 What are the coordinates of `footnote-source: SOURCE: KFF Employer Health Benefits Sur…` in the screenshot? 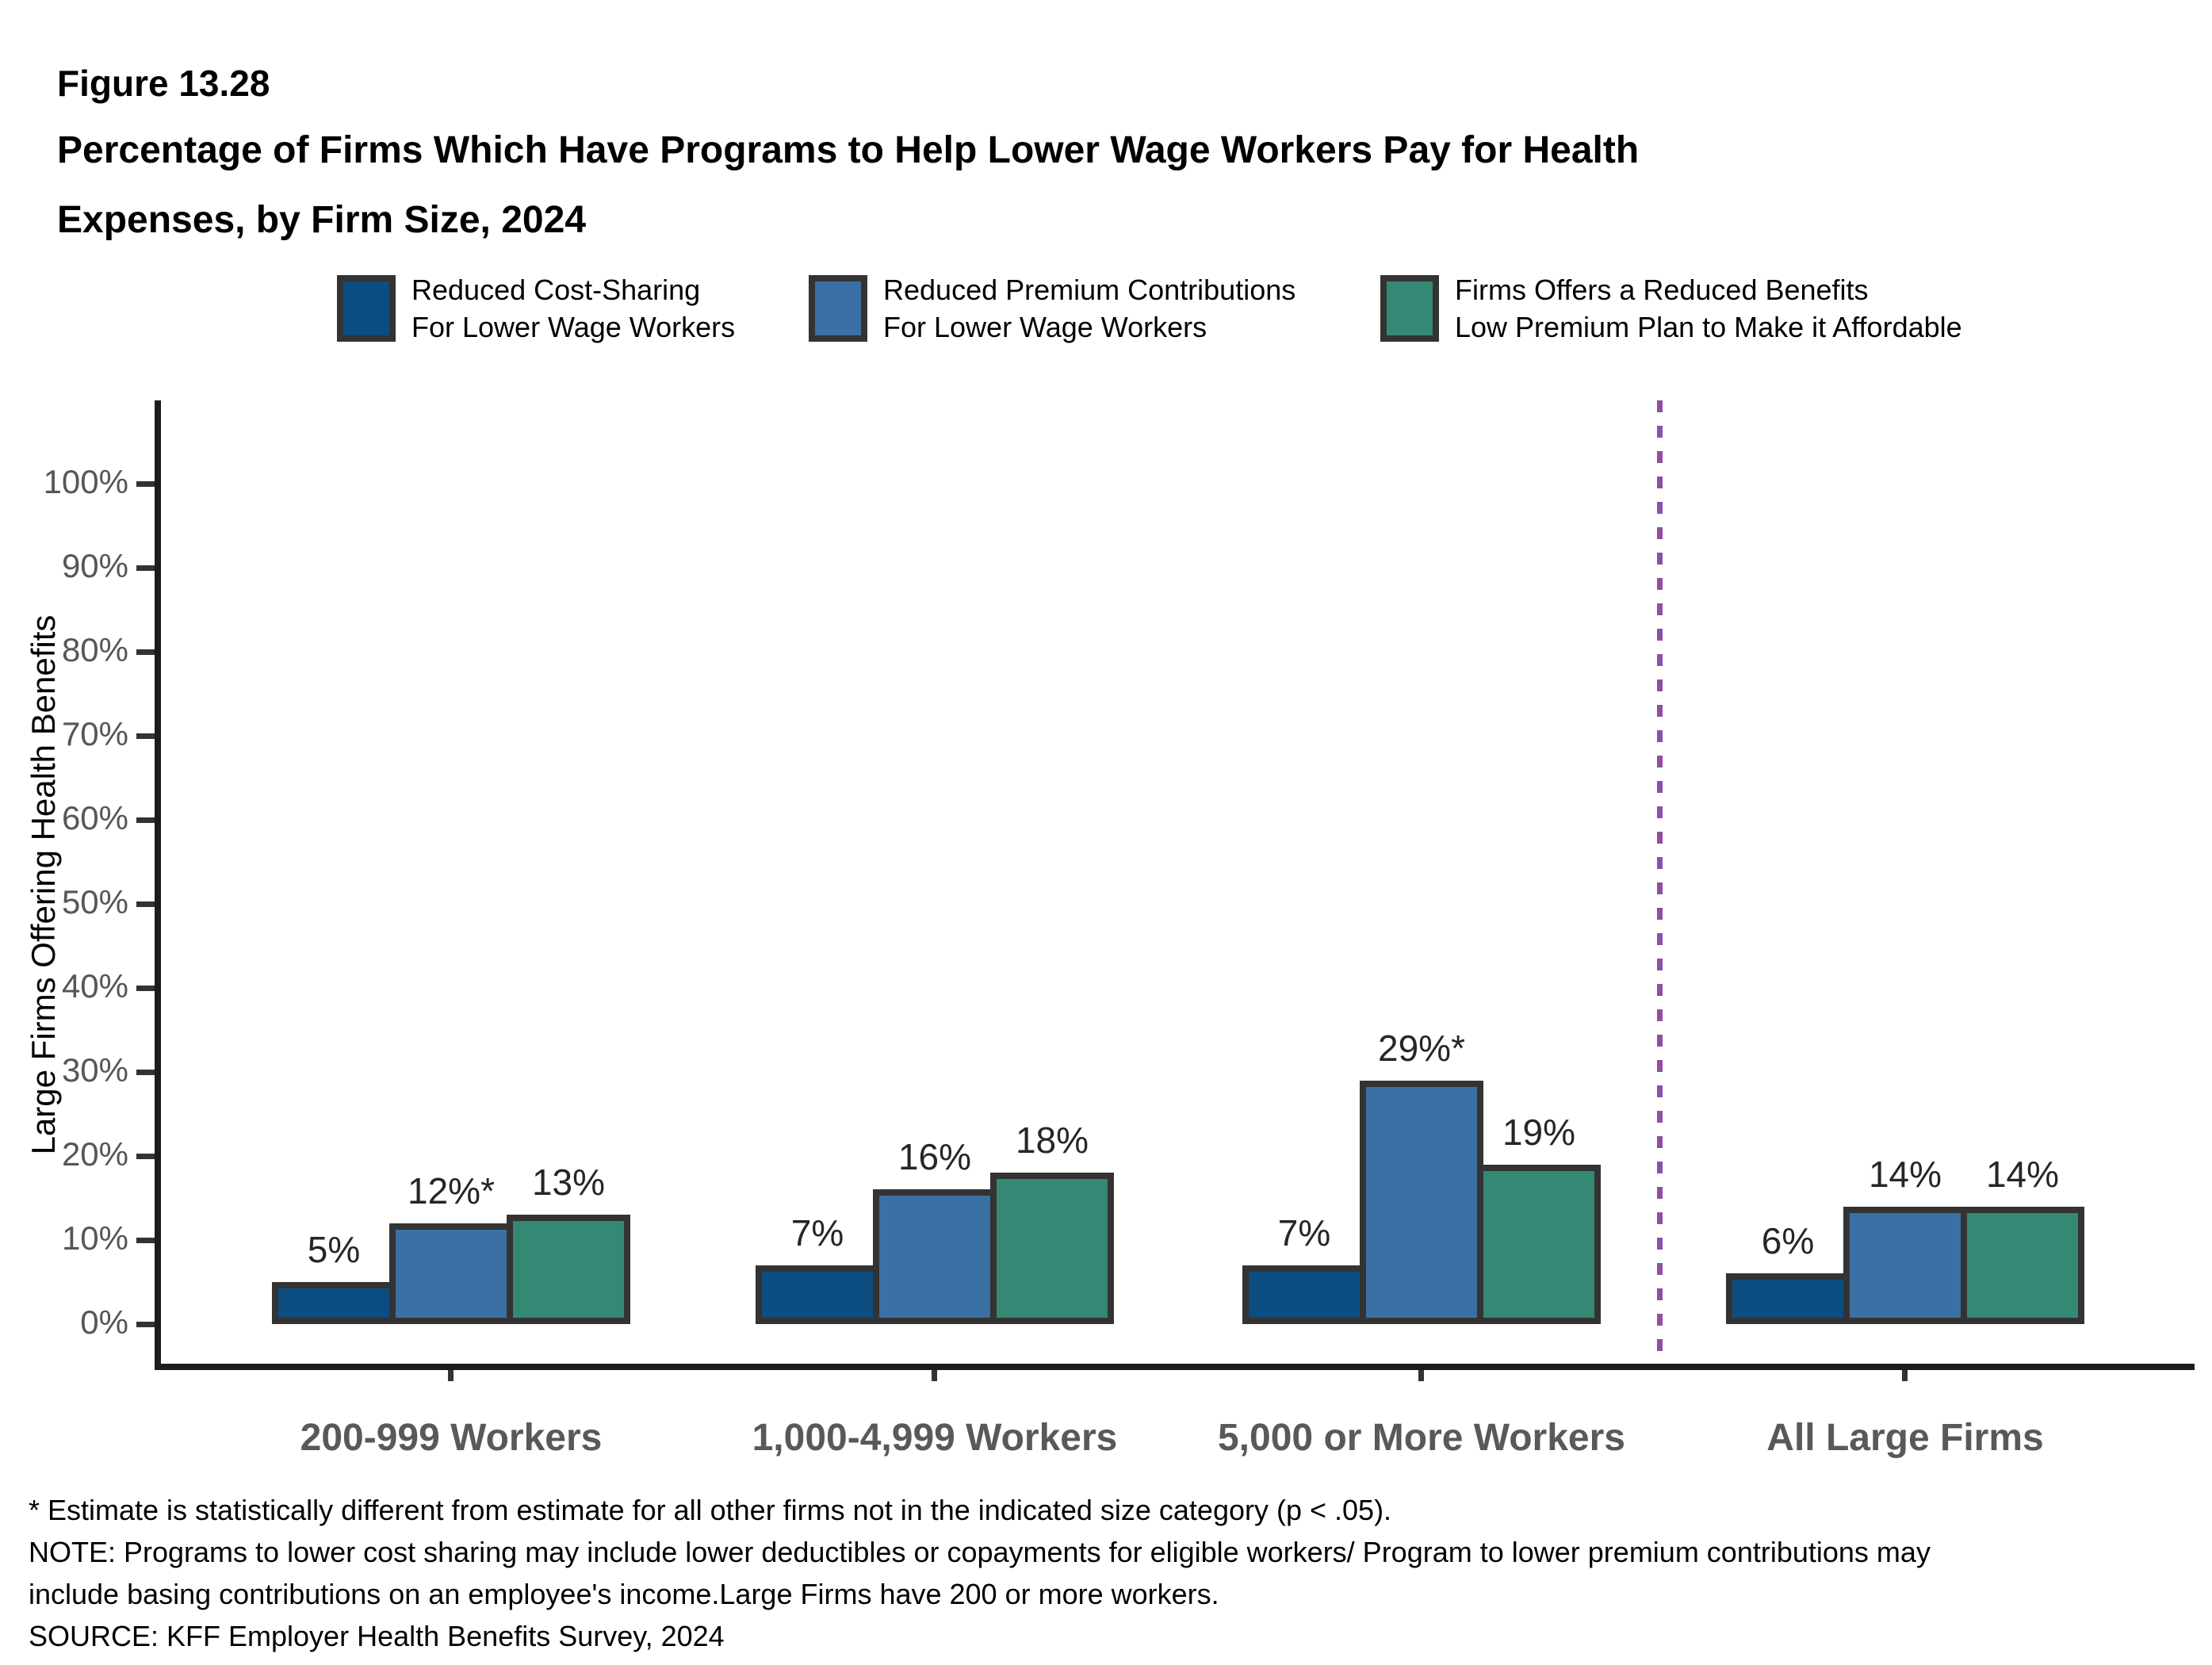 It's located at (377, 1636).